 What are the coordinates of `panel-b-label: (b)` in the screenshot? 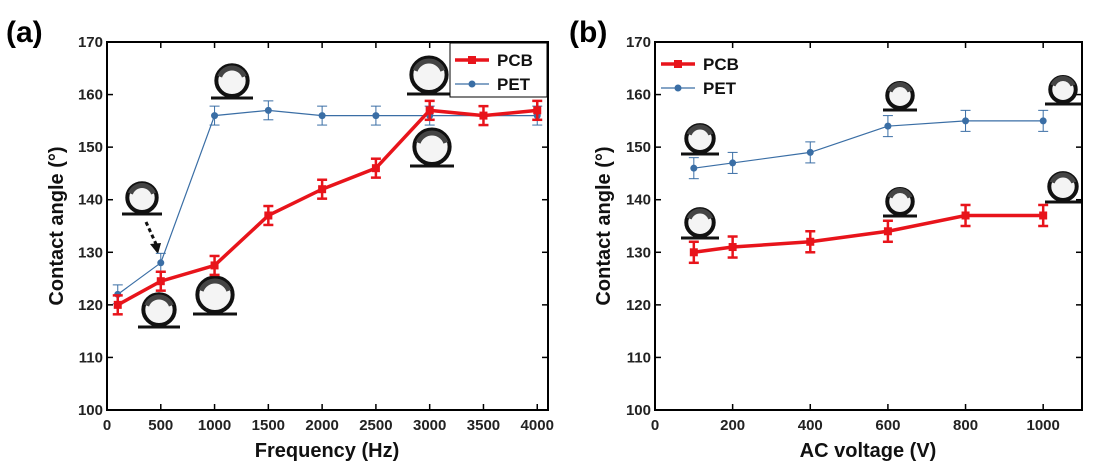 It's located at (588, 32).